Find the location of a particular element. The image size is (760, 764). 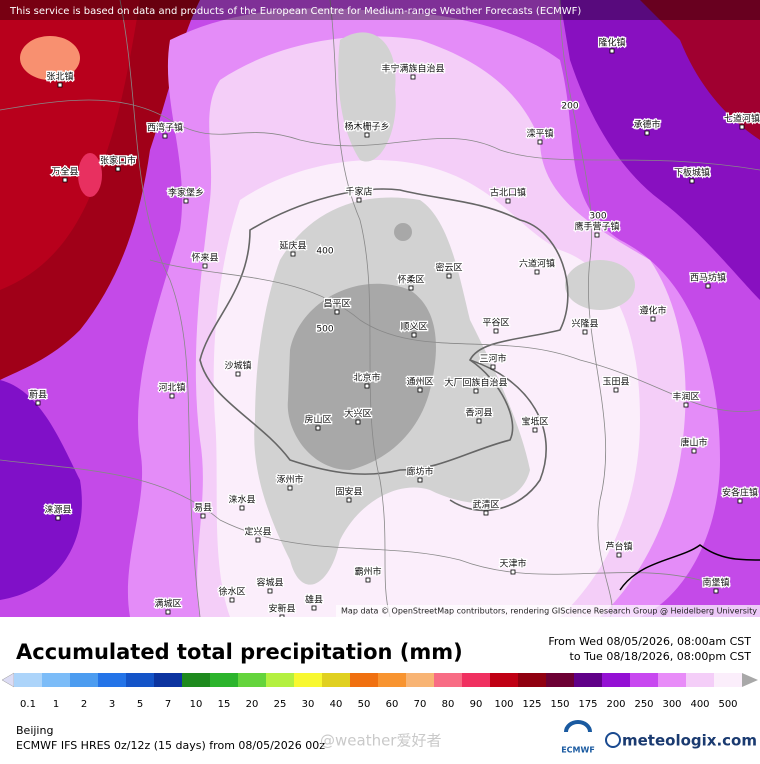

place-label: 西马坊镇 is located at coordinates (708, 278).